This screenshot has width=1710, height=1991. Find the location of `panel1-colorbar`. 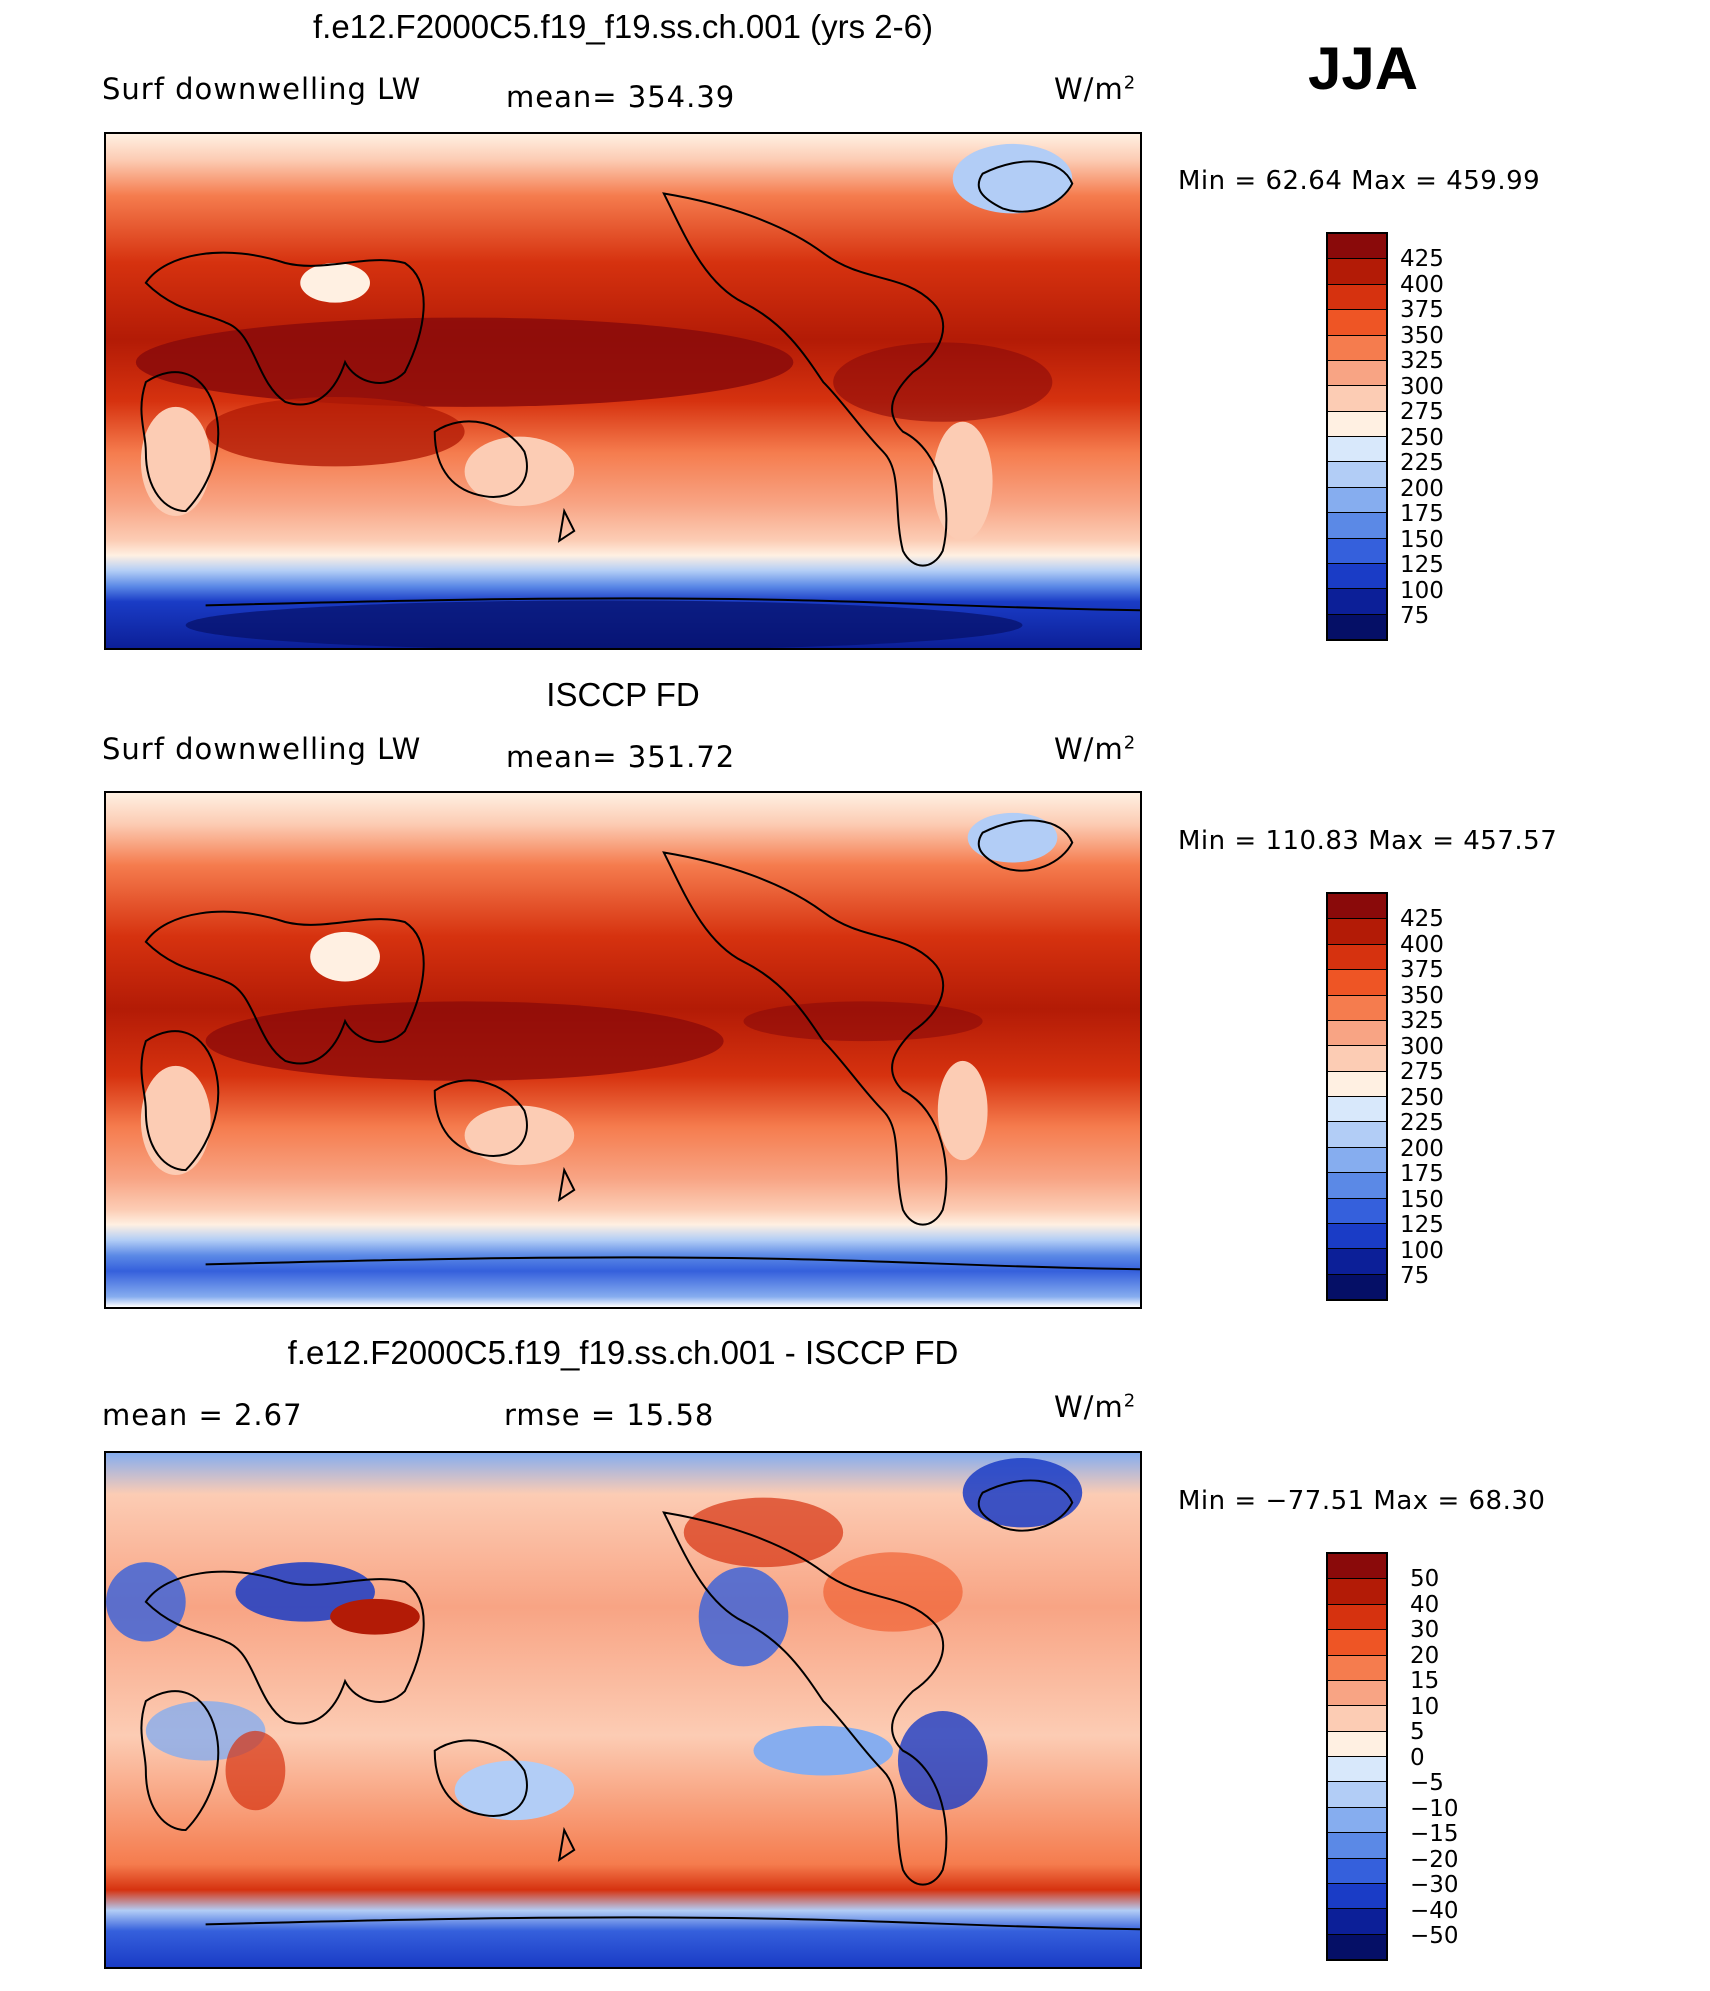

panel1-colorbar is located at coordinates (1357, 436).